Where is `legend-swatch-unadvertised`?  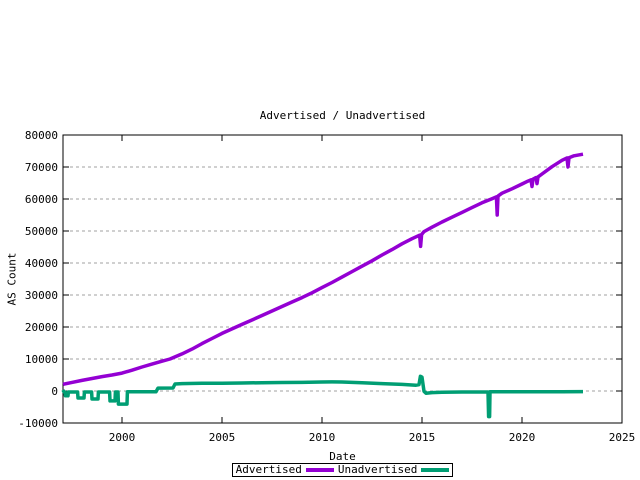
legend-swatch-unadvertised is located at coordinates (435, 470).